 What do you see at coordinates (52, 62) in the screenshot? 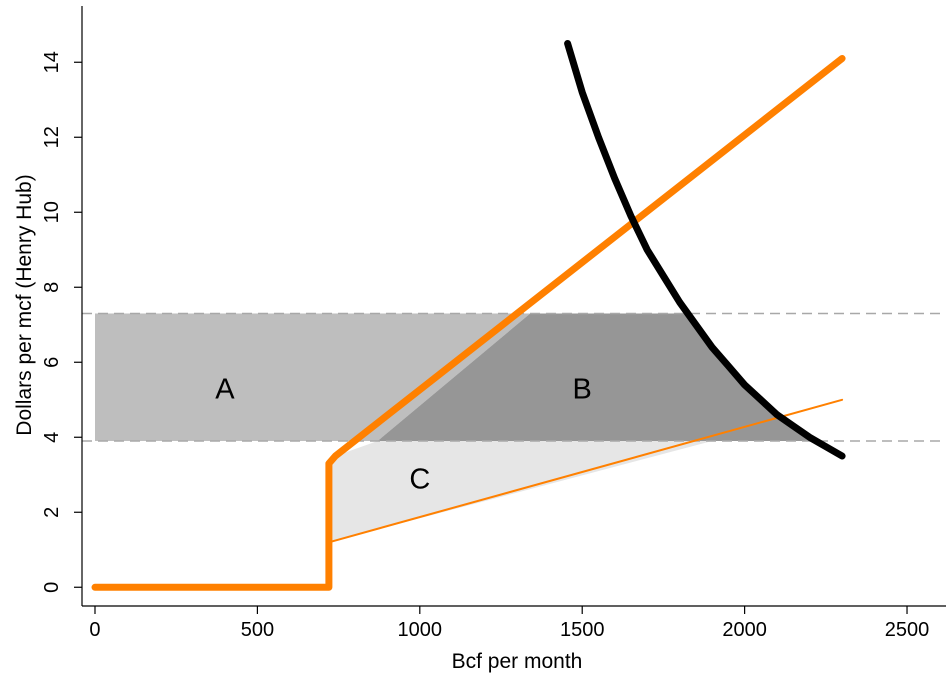
I see `y-tick-label: 14` at bounding box center [52, 62].